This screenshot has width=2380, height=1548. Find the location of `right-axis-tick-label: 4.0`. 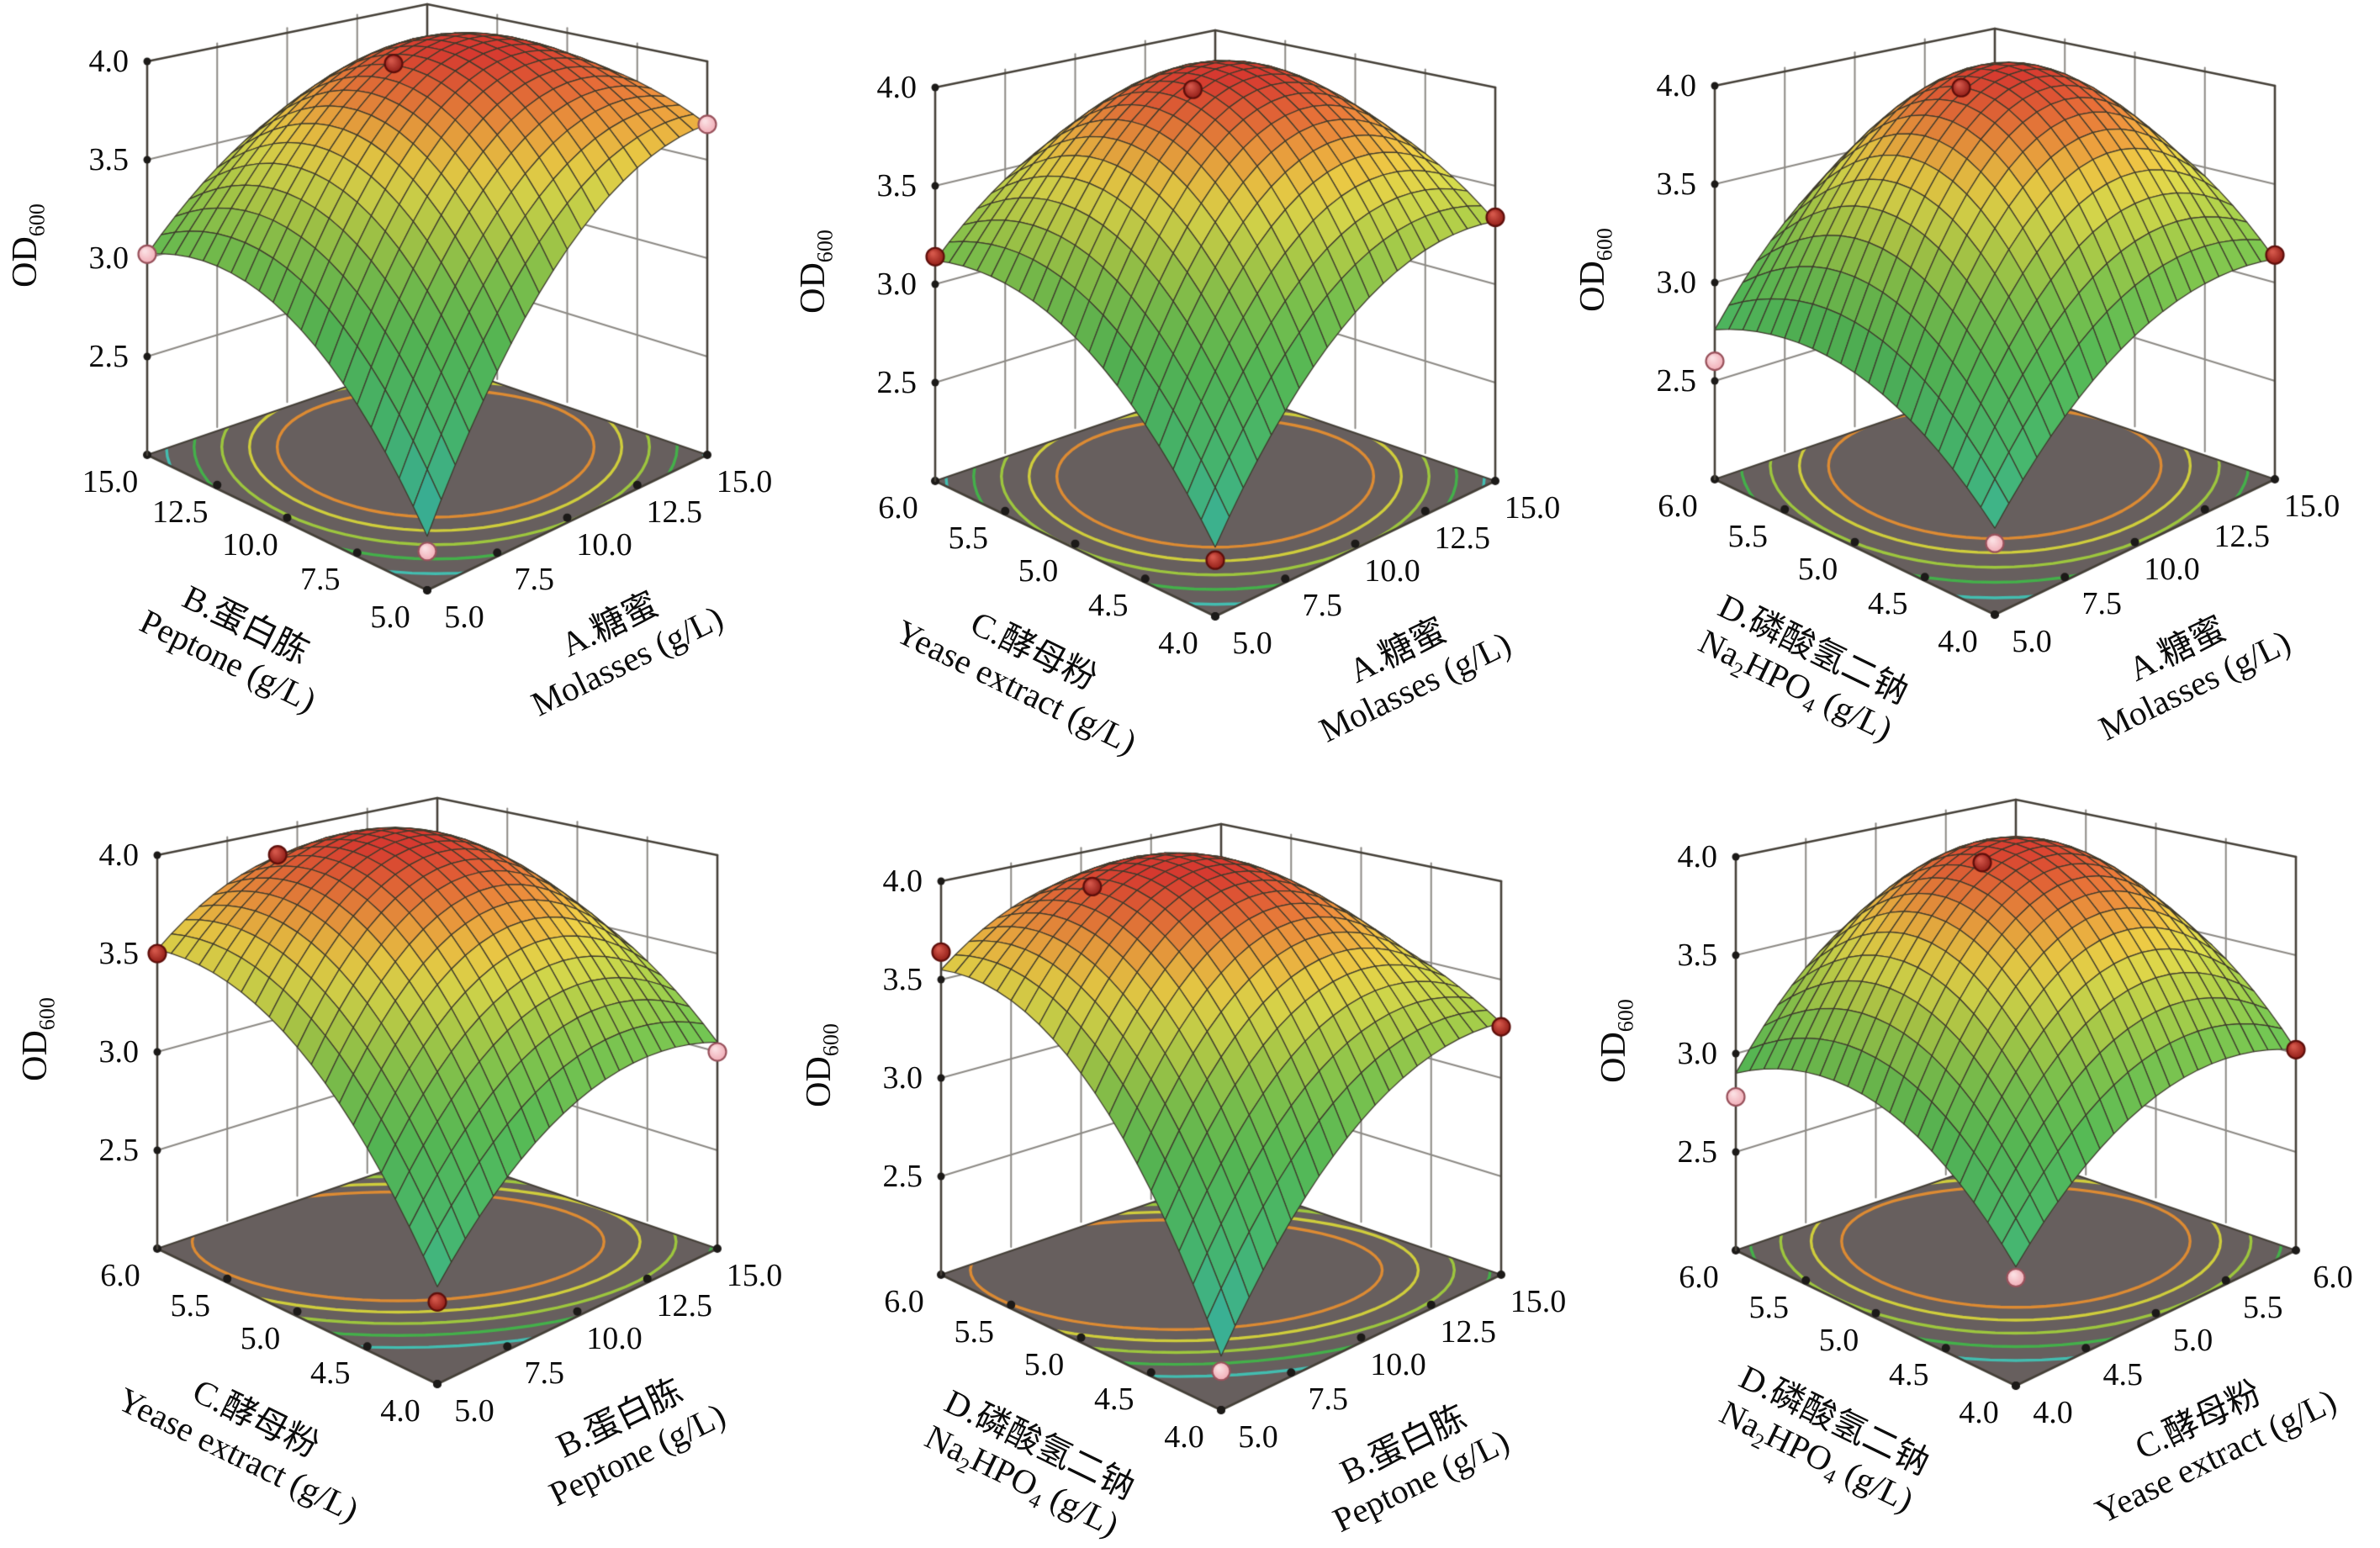

right-axis-tick-label: 4.0 is located at coordinates (2053, 1412).